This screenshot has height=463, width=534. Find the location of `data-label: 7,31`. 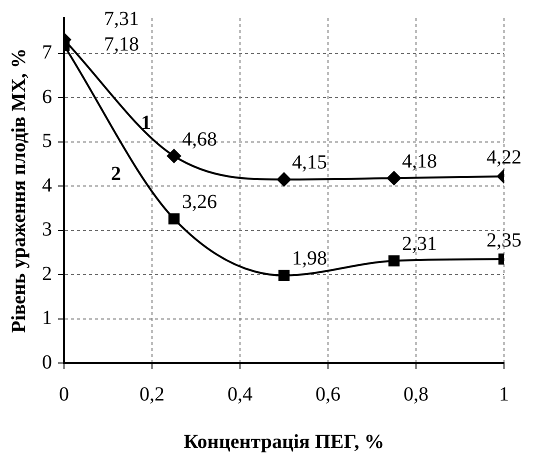

data-label: 7,31 is located at coordinates (121, 19).